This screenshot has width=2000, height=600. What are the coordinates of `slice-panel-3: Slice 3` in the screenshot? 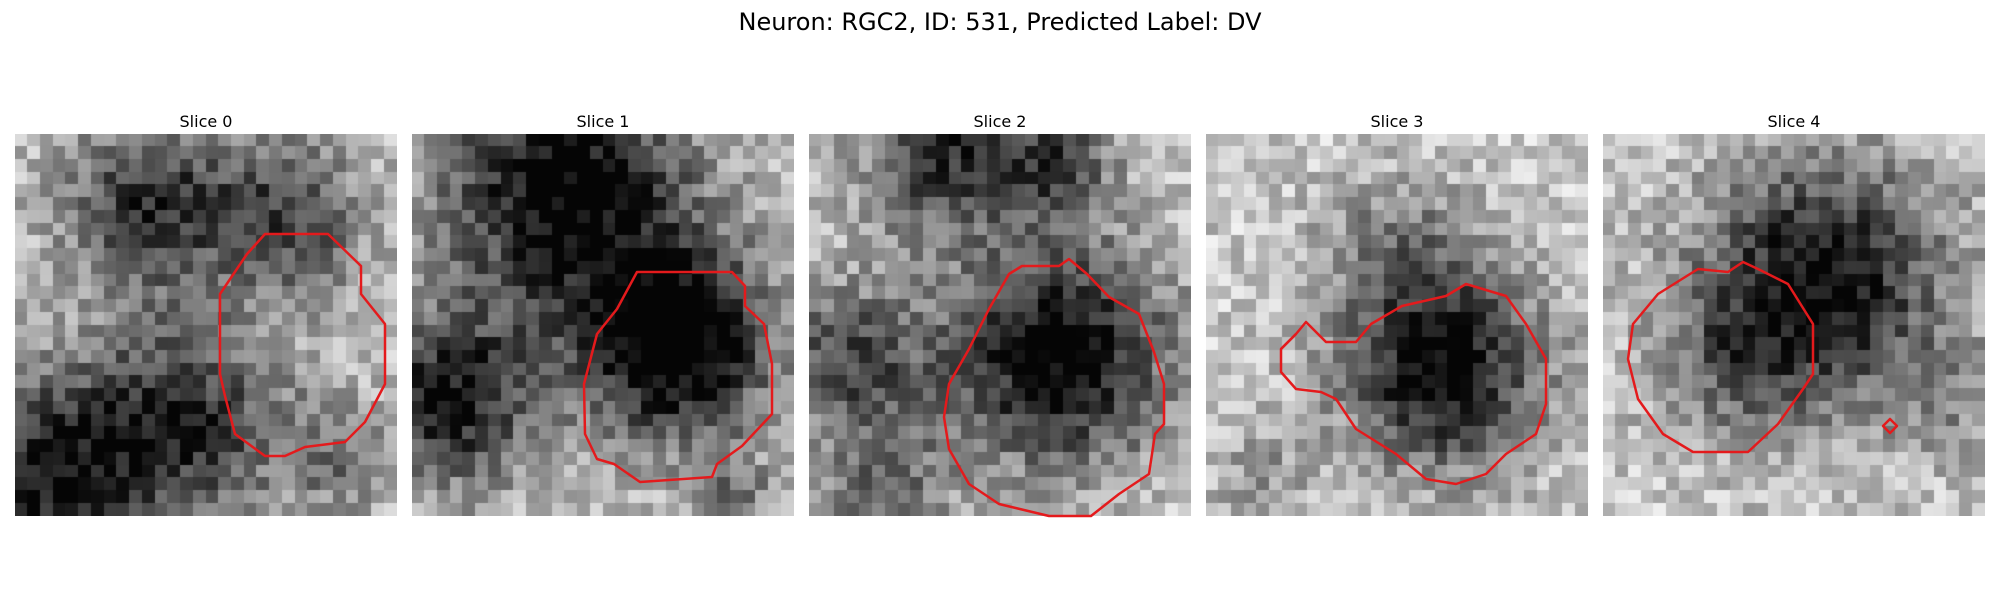 It's located at (1397, 313).